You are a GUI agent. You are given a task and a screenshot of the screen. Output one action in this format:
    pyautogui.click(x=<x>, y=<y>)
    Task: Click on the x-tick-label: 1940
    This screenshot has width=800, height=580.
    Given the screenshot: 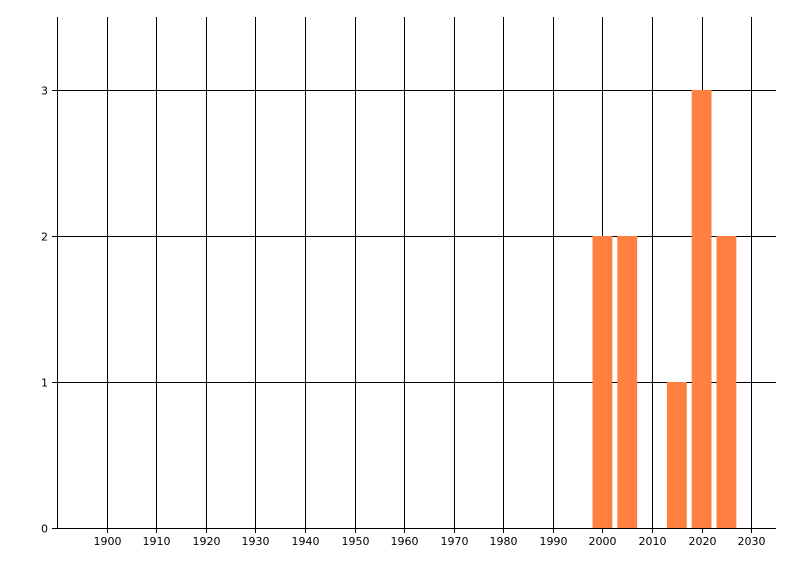 What is the action you would take?
    pyautogui.click(x=306, y=541)
    